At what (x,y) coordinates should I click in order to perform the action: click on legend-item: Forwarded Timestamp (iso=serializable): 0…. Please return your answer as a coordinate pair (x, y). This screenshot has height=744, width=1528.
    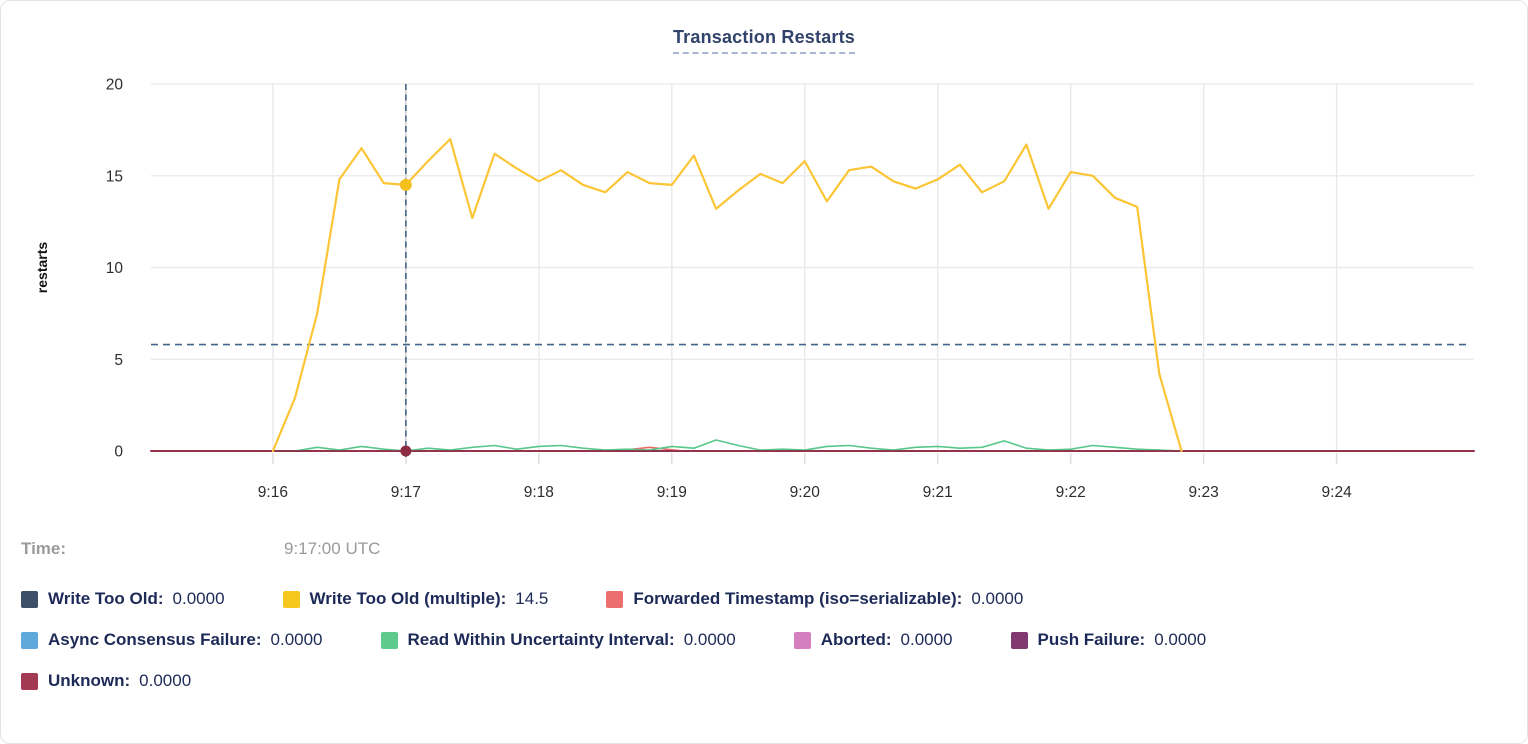
    Looking at the image, I should click on (814, 599).